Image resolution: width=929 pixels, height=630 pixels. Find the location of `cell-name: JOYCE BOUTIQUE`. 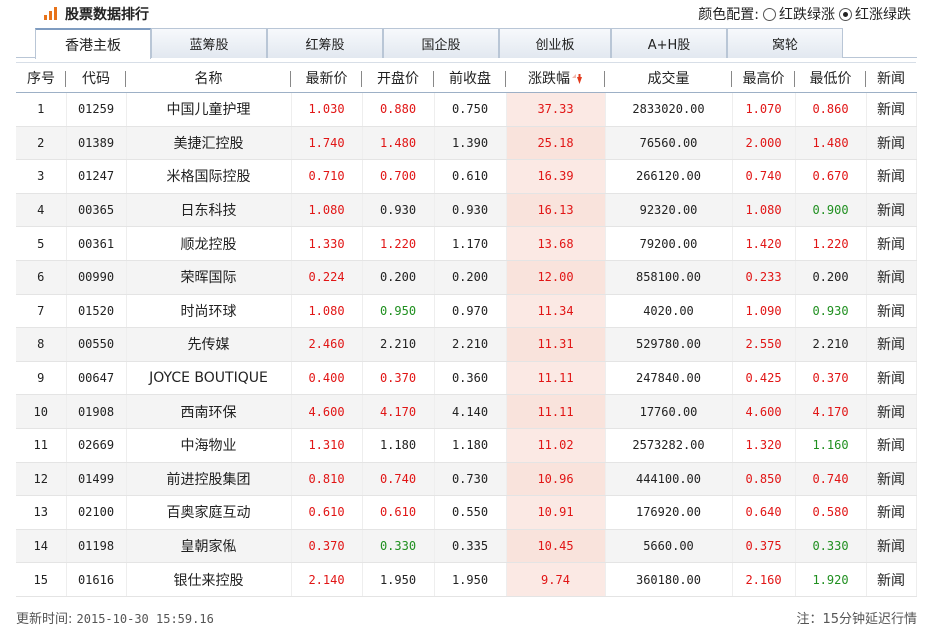

cell-name: JOYCE BOUTIQUE is located at coordinates (209, 378).